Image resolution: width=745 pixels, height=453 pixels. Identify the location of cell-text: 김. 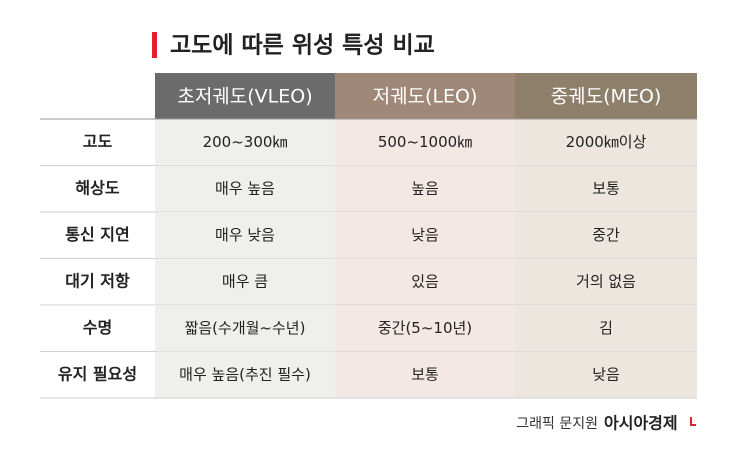
(606, 328).